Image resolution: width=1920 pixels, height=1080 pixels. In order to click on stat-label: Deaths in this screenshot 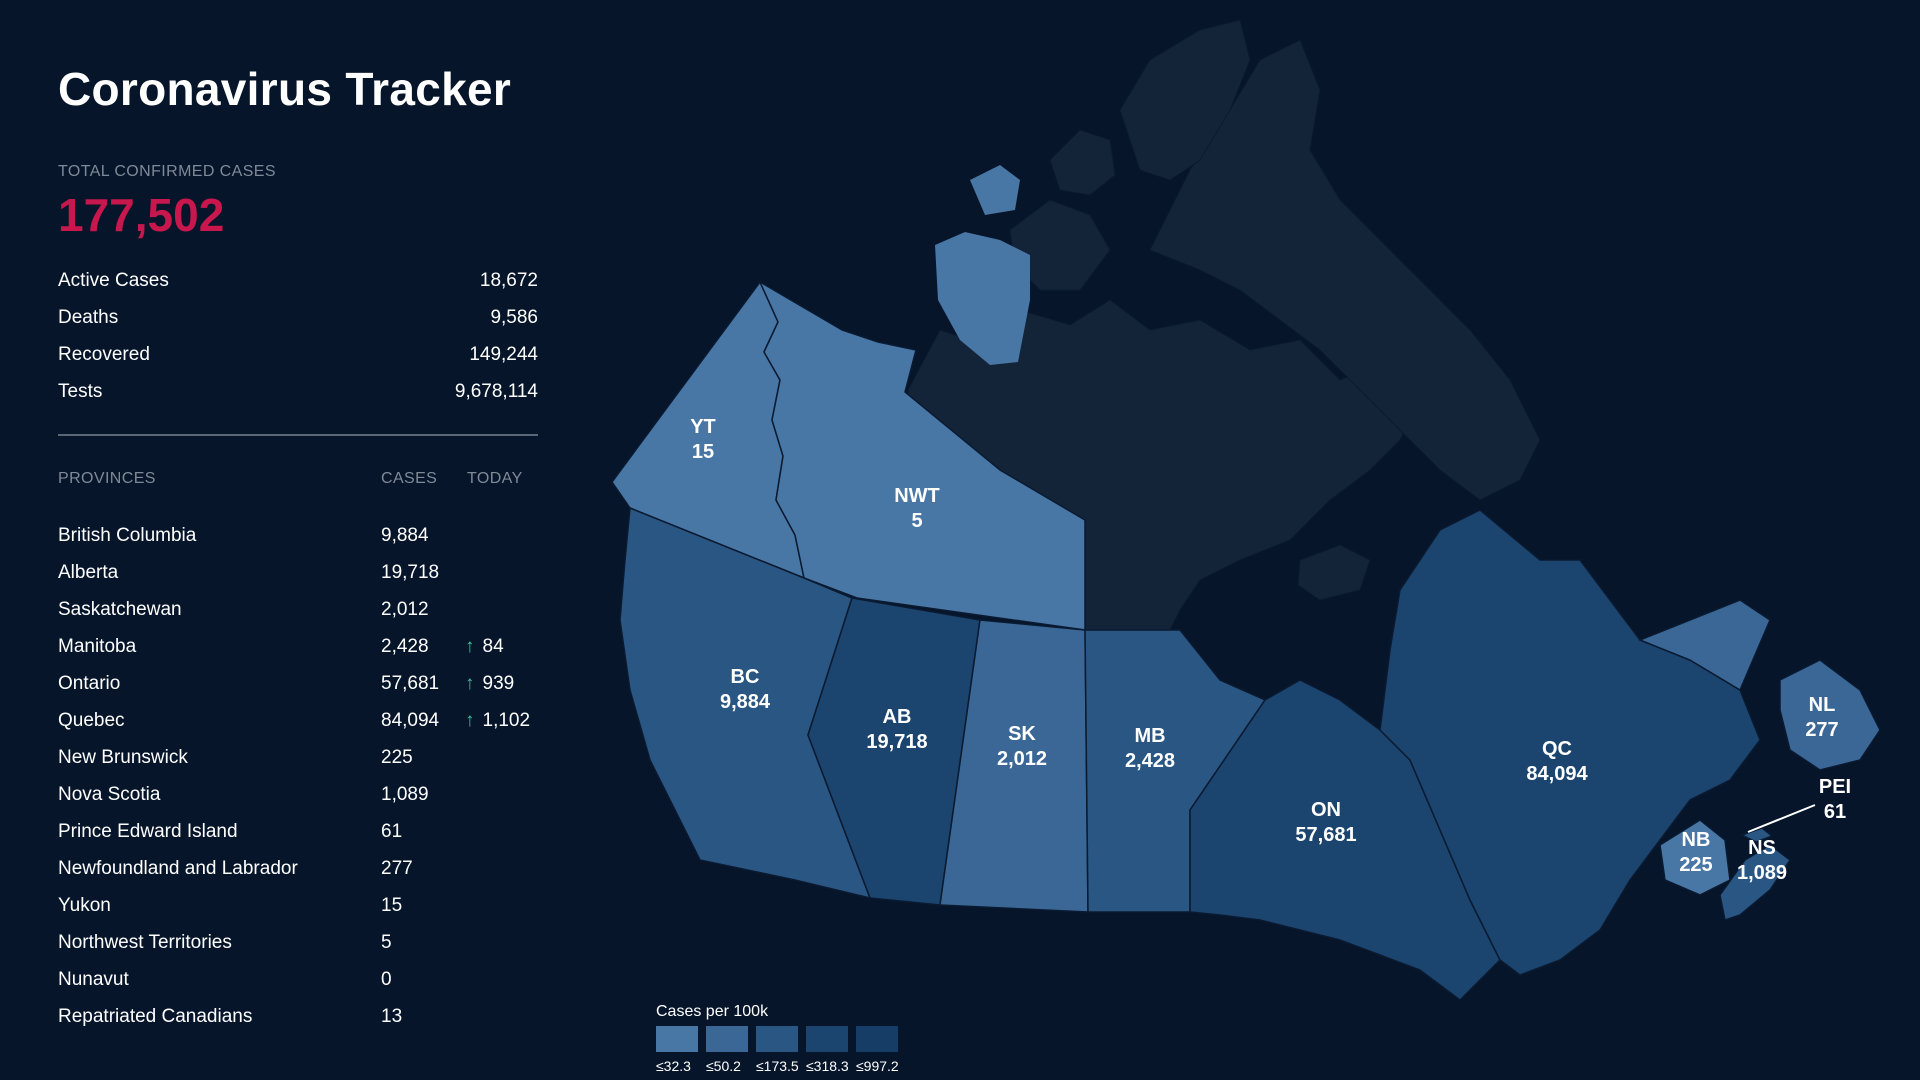, I will do `click(88, 317)`.